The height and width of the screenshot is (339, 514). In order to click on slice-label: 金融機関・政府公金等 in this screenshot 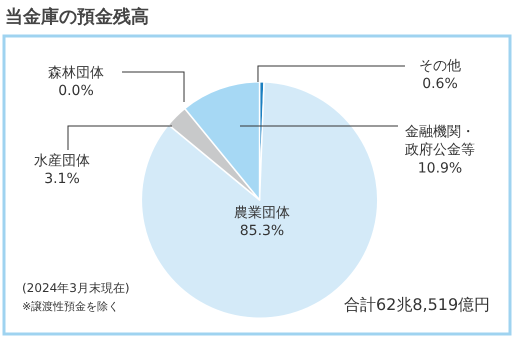, I will do `click(440, 141)`.